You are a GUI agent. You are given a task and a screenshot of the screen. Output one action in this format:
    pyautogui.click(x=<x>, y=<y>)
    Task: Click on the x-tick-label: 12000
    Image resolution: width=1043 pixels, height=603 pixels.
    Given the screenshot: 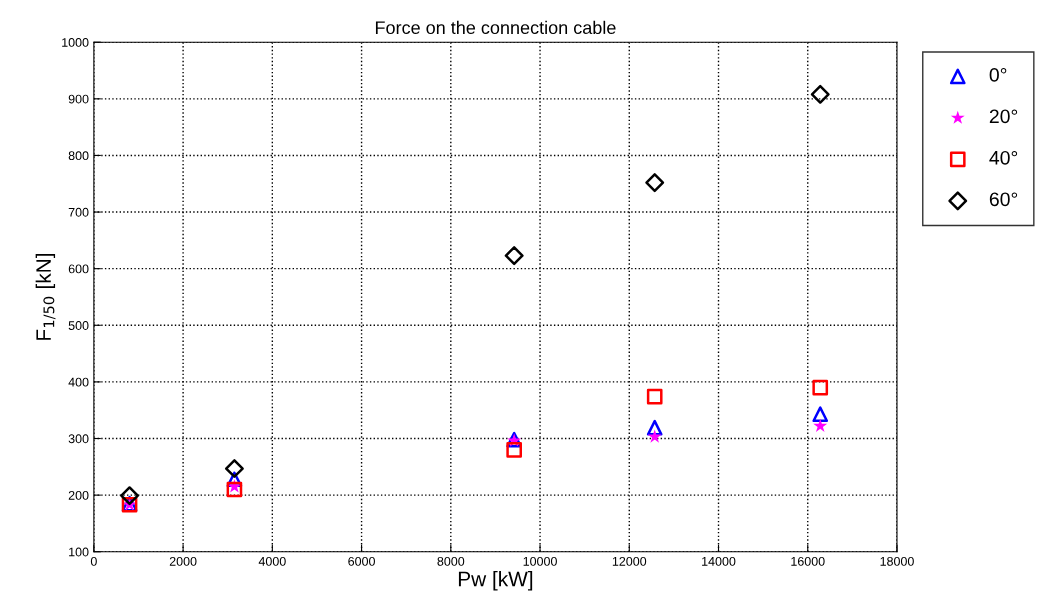 What is the action you would take?
    pyautogui.click(x=629, y=561)
    